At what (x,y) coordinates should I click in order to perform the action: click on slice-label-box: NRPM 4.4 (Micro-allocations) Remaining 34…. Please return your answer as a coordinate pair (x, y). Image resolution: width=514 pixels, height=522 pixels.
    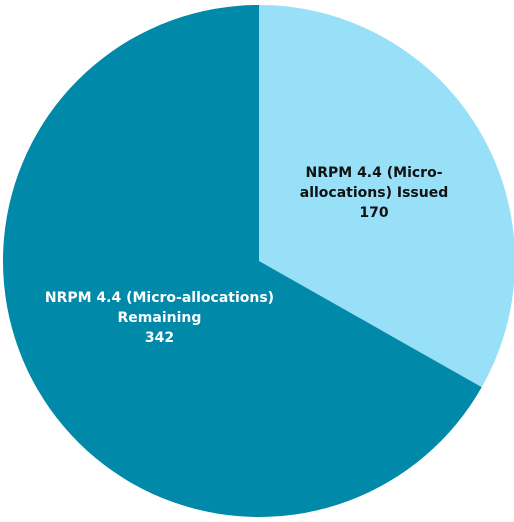
    Looking at the image, I should click on (159, 318).